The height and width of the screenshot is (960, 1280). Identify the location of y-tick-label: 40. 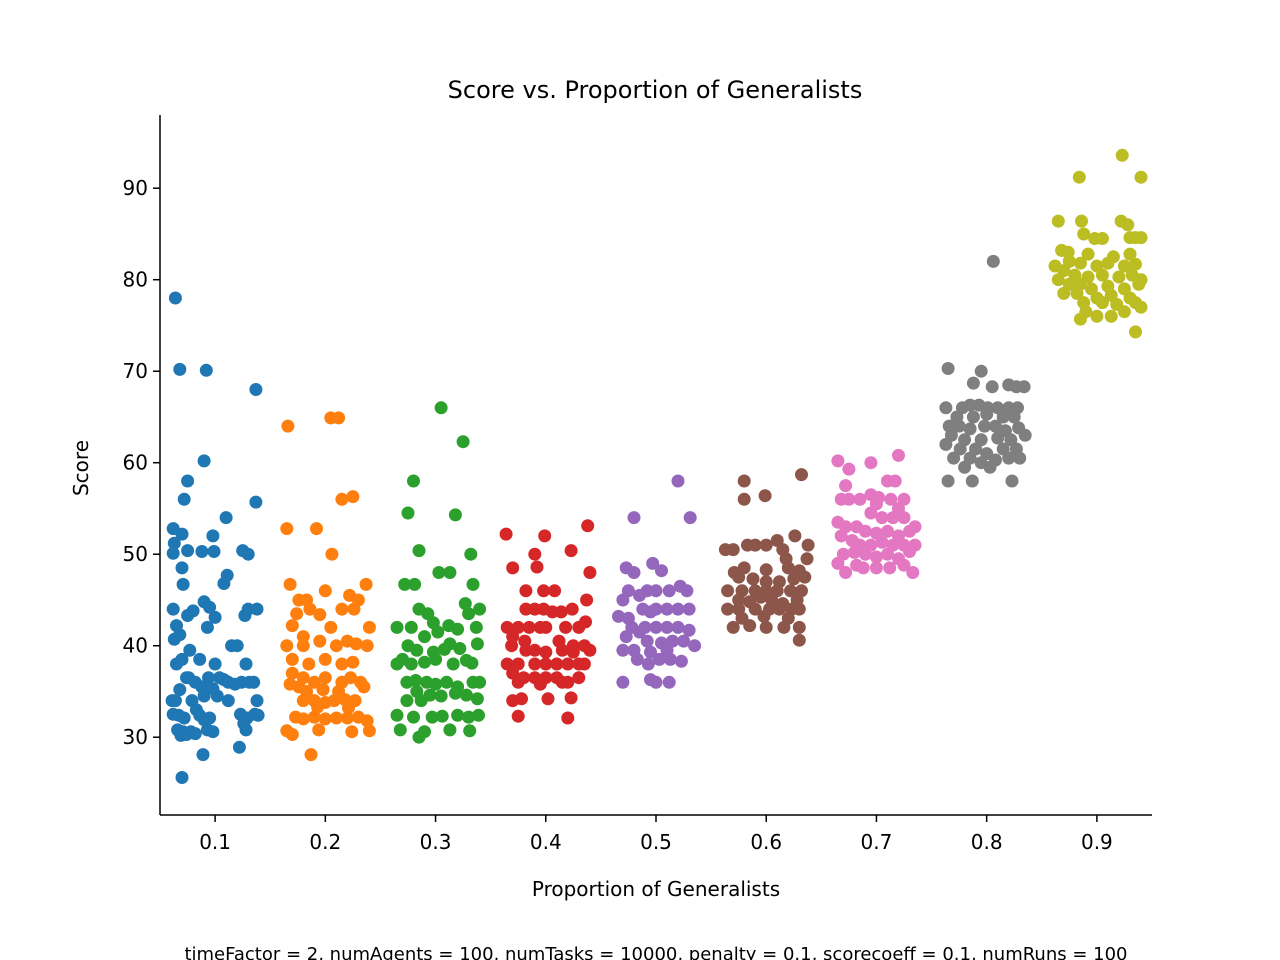
(135, 646).